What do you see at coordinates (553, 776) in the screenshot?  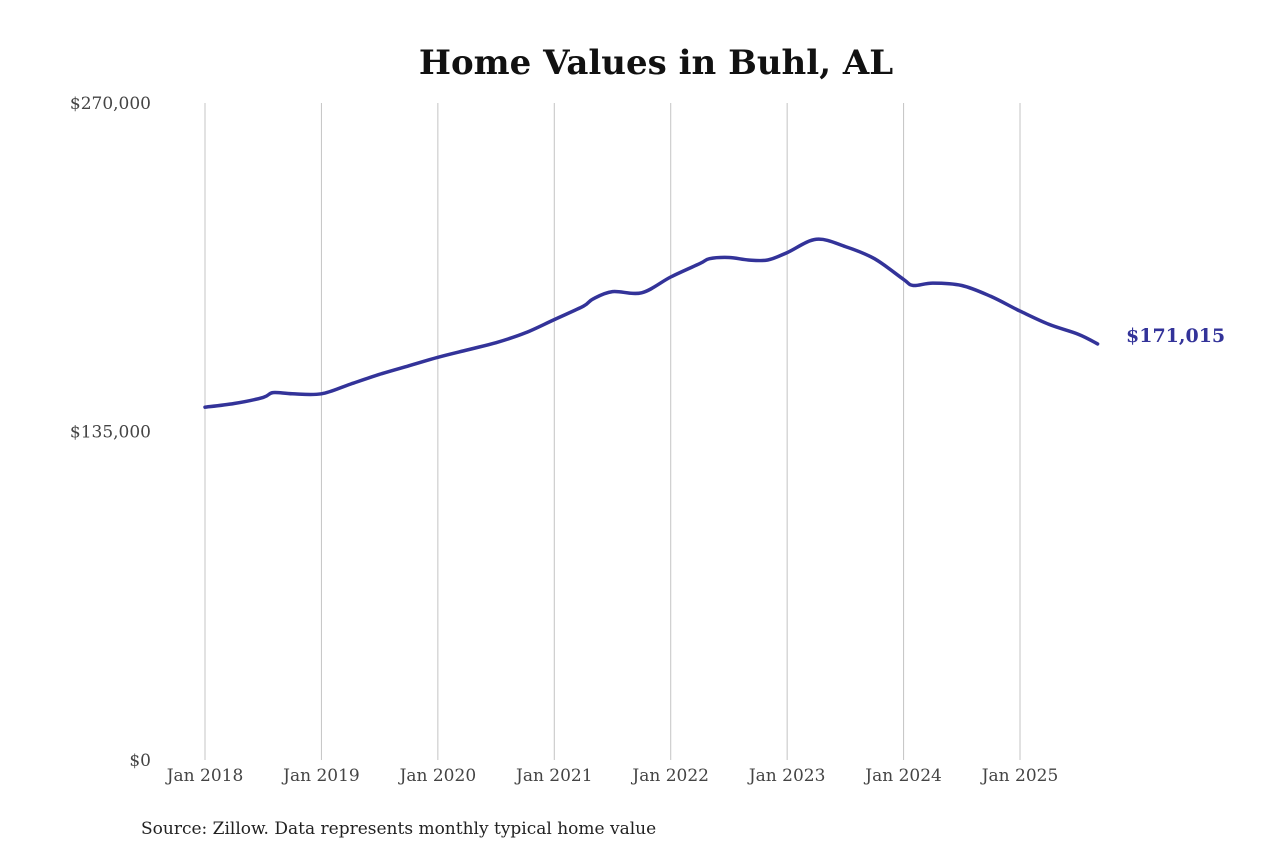 I see `x-tick-label: Jan 2021` at bounding box center [553, 776].